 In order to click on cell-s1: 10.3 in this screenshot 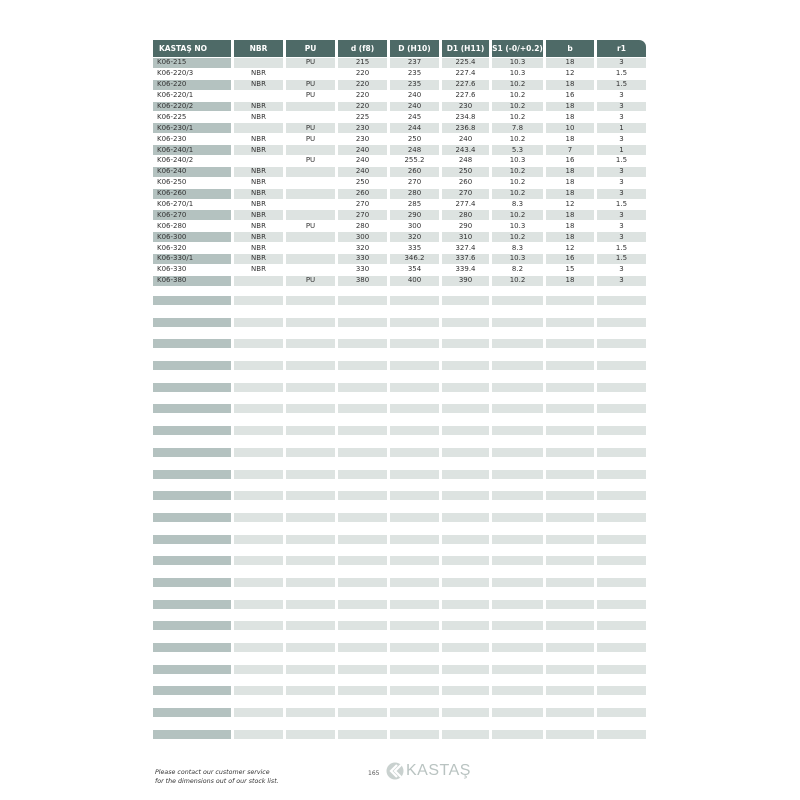, I will do `click(517, 73)`.